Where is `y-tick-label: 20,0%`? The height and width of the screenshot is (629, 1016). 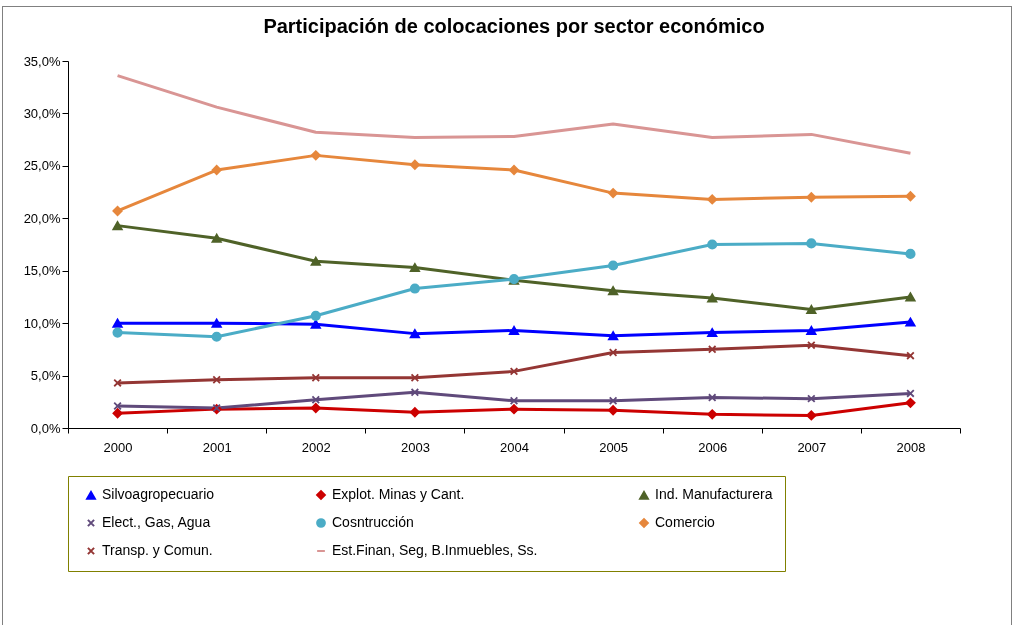 y-tick-label: 20,0% is located at coordinates (42, 218).